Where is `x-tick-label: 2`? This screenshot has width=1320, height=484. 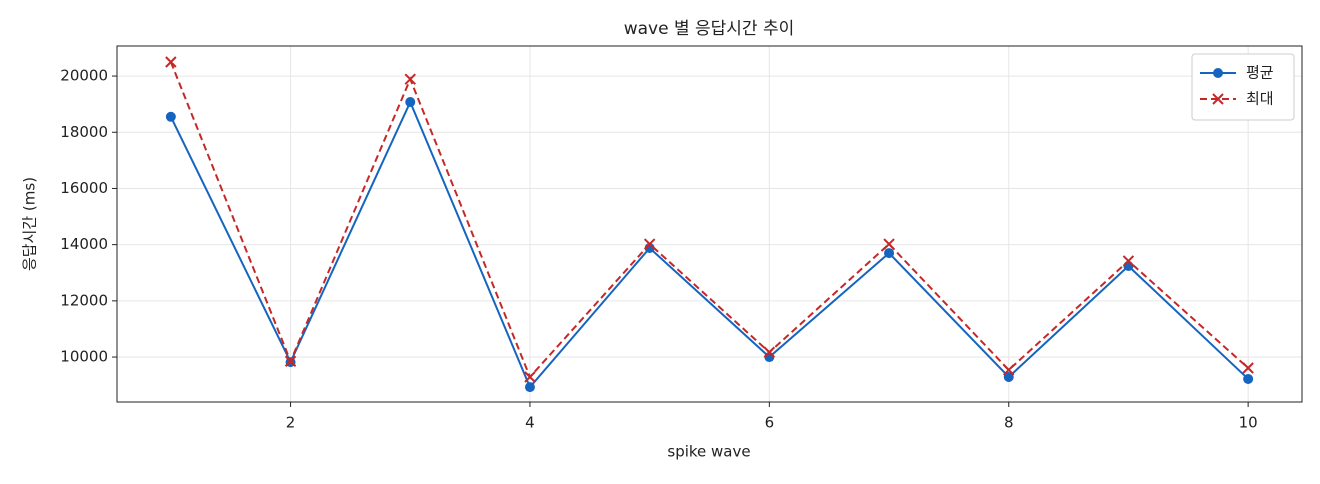 x-tick-label: 2 is located at coordinates (291, 423).